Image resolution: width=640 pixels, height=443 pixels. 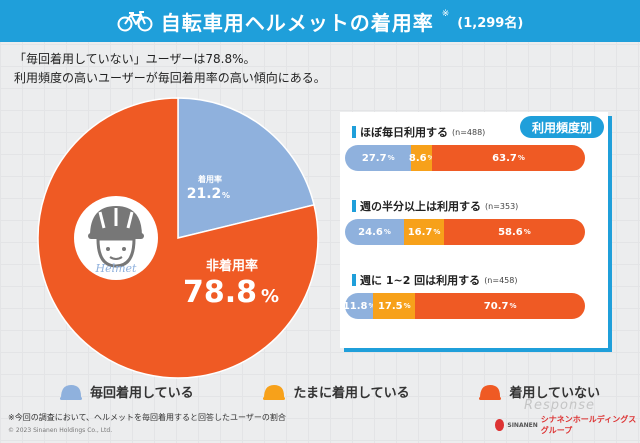 What do you see at coordinates (500, 425) in the screenshot?
I see `logo-mark-icon` at bounding box center [500, 425].